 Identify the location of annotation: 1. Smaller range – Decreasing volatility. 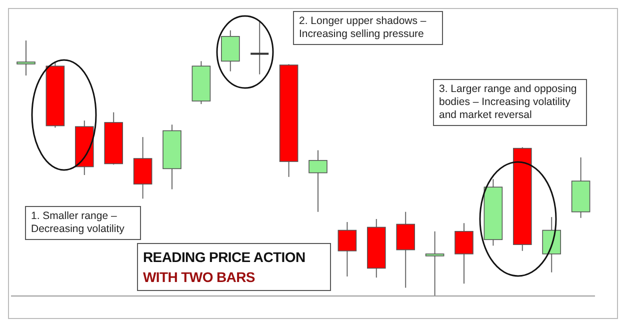
(83, 223).